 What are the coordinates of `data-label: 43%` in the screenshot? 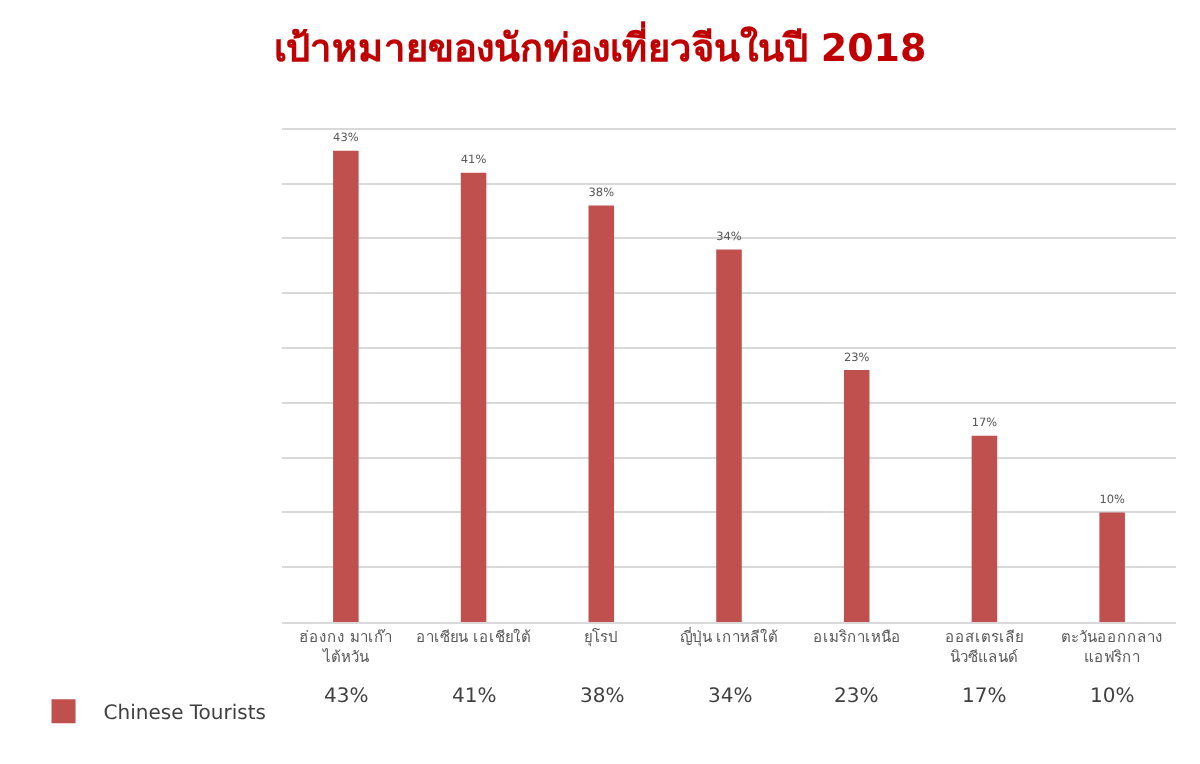 It's located at (346, 697).